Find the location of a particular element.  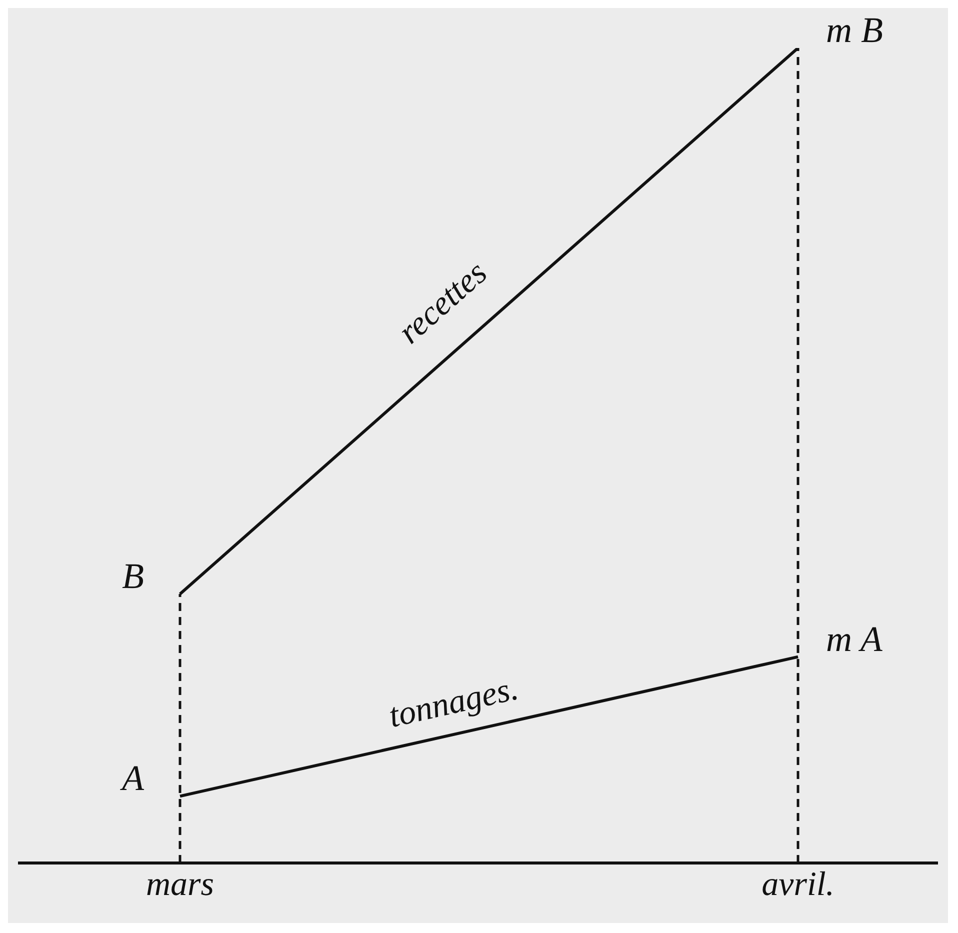

annotation: A is located at coordinates (132, 778).